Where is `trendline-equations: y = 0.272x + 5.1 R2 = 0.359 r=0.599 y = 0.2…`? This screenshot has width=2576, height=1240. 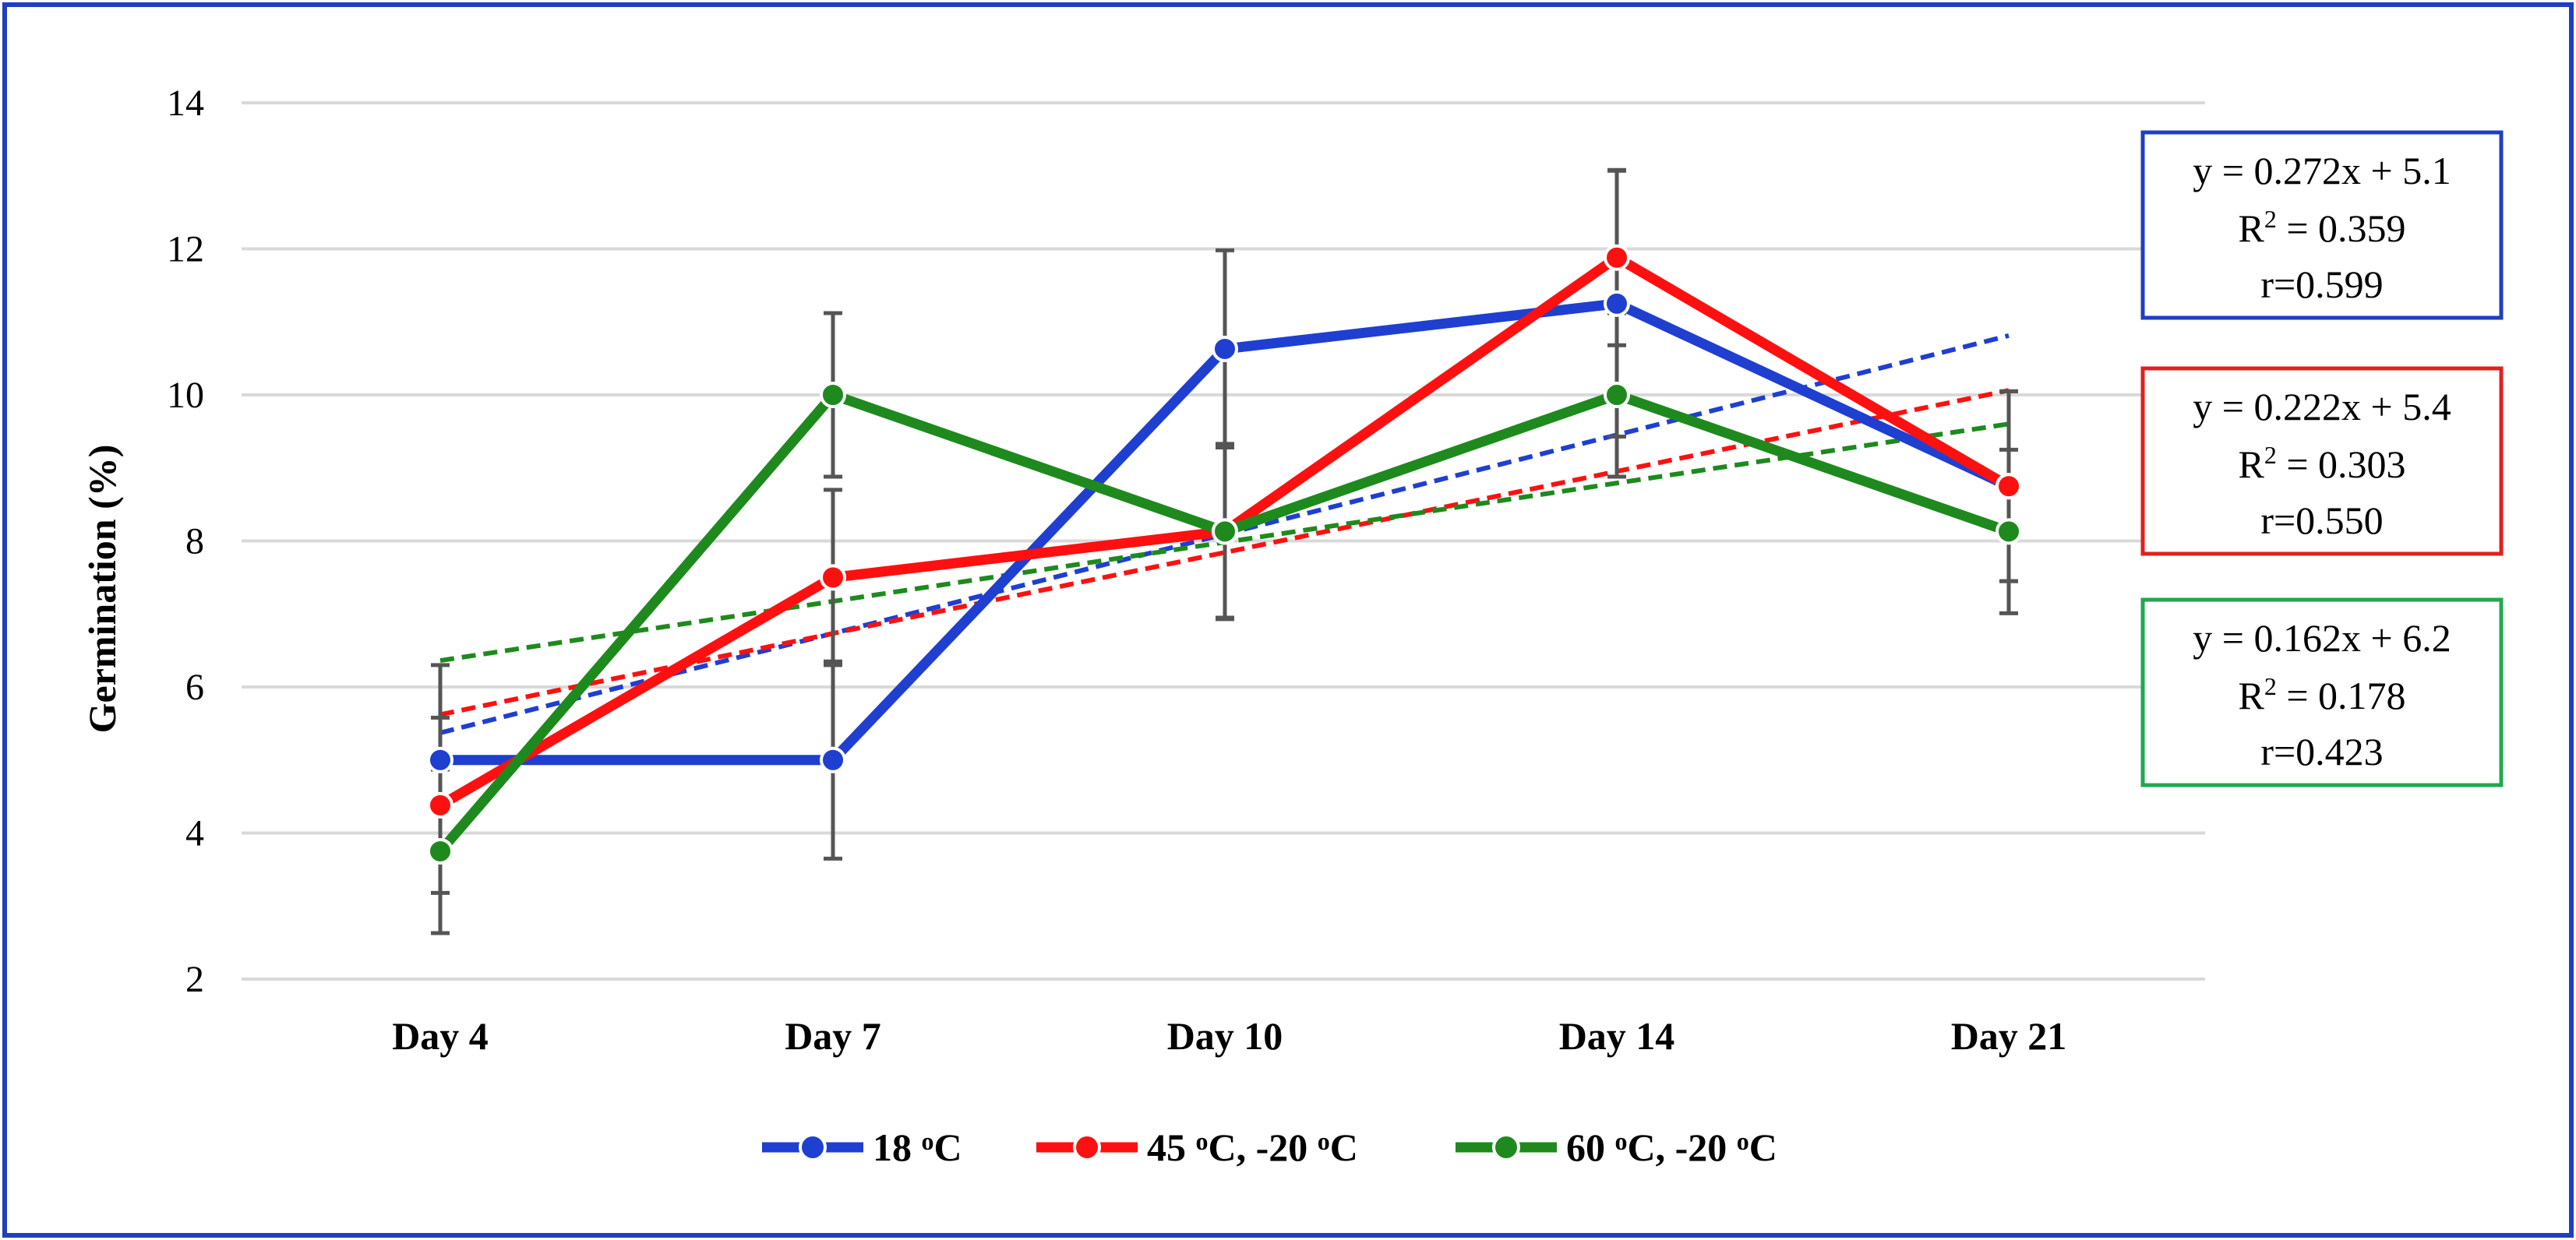
trendline-equations: y = 0.272x + 5.1 R2 = 0.359 r=0.599 y = 0.2… is located at coordinates (2322, 458).